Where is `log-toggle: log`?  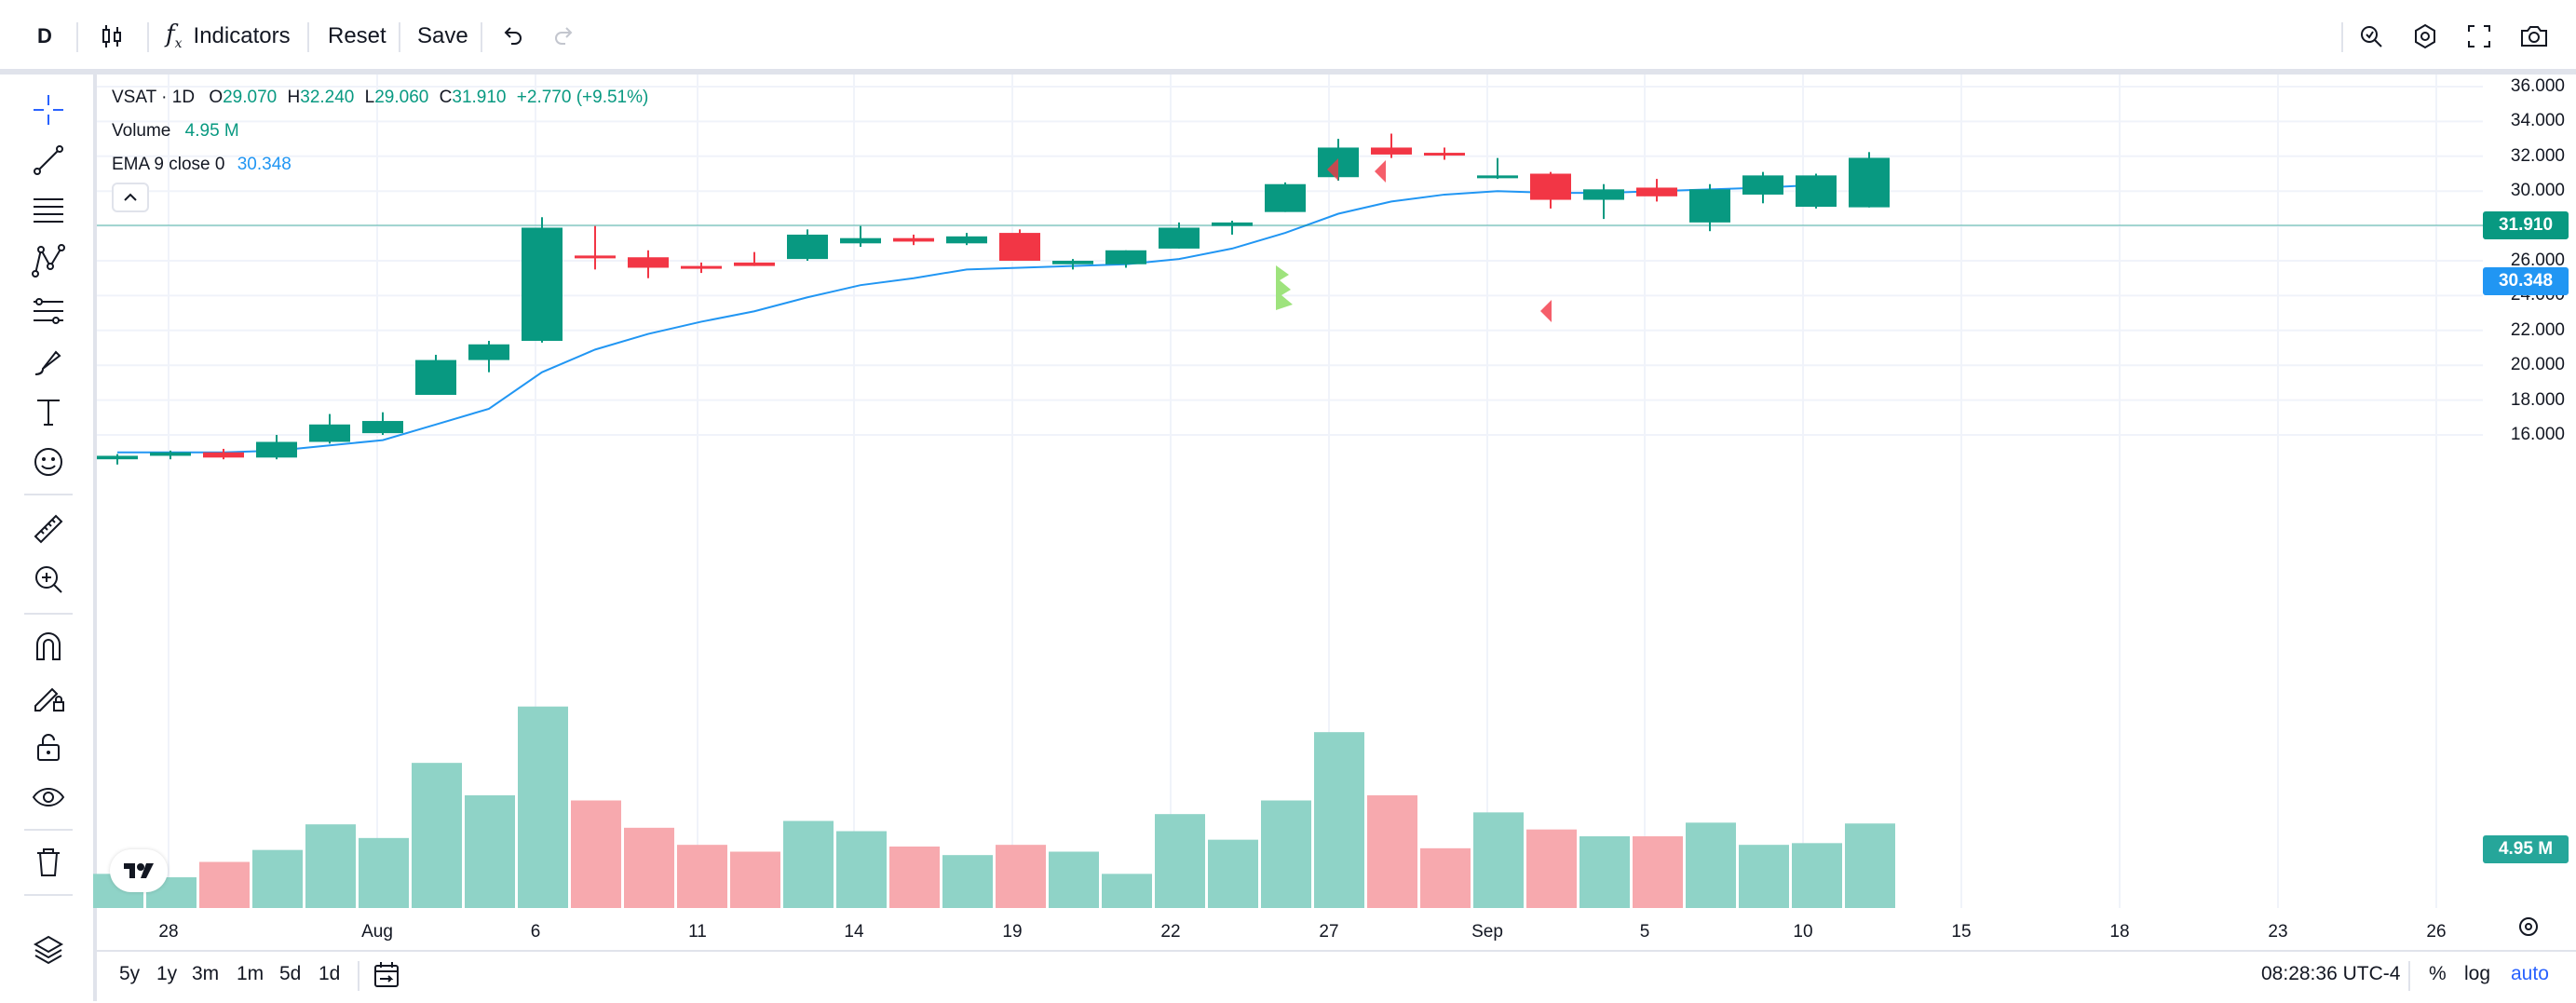
log-toggle: log is located at coordinates (2477, 973).